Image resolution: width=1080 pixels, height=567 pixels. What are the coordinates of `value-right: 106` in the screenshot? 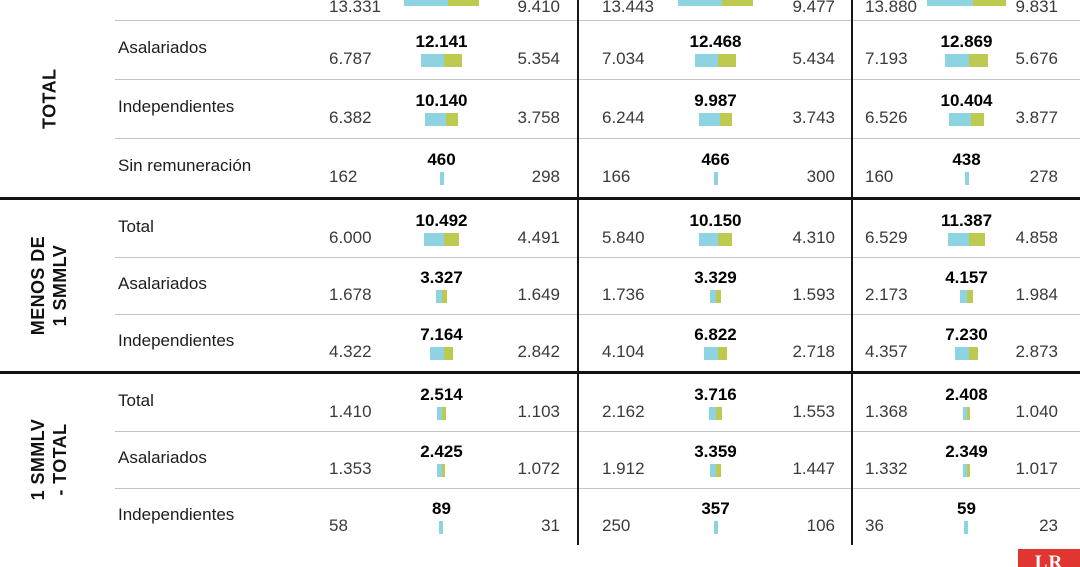 It's located at (820, 525).